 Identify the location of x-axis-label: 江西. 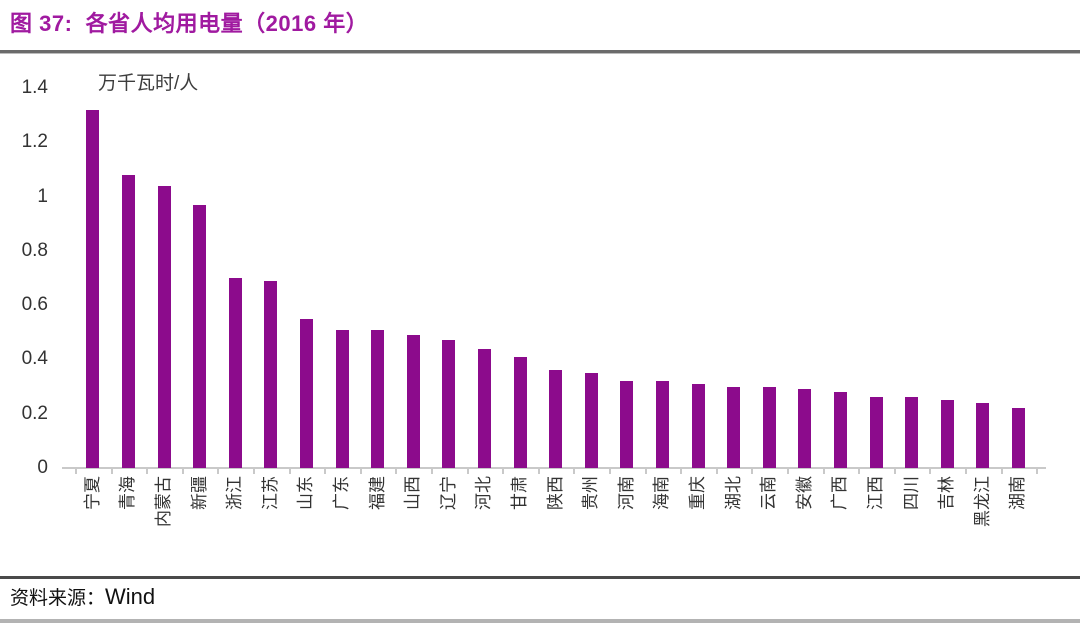
(875, 493).